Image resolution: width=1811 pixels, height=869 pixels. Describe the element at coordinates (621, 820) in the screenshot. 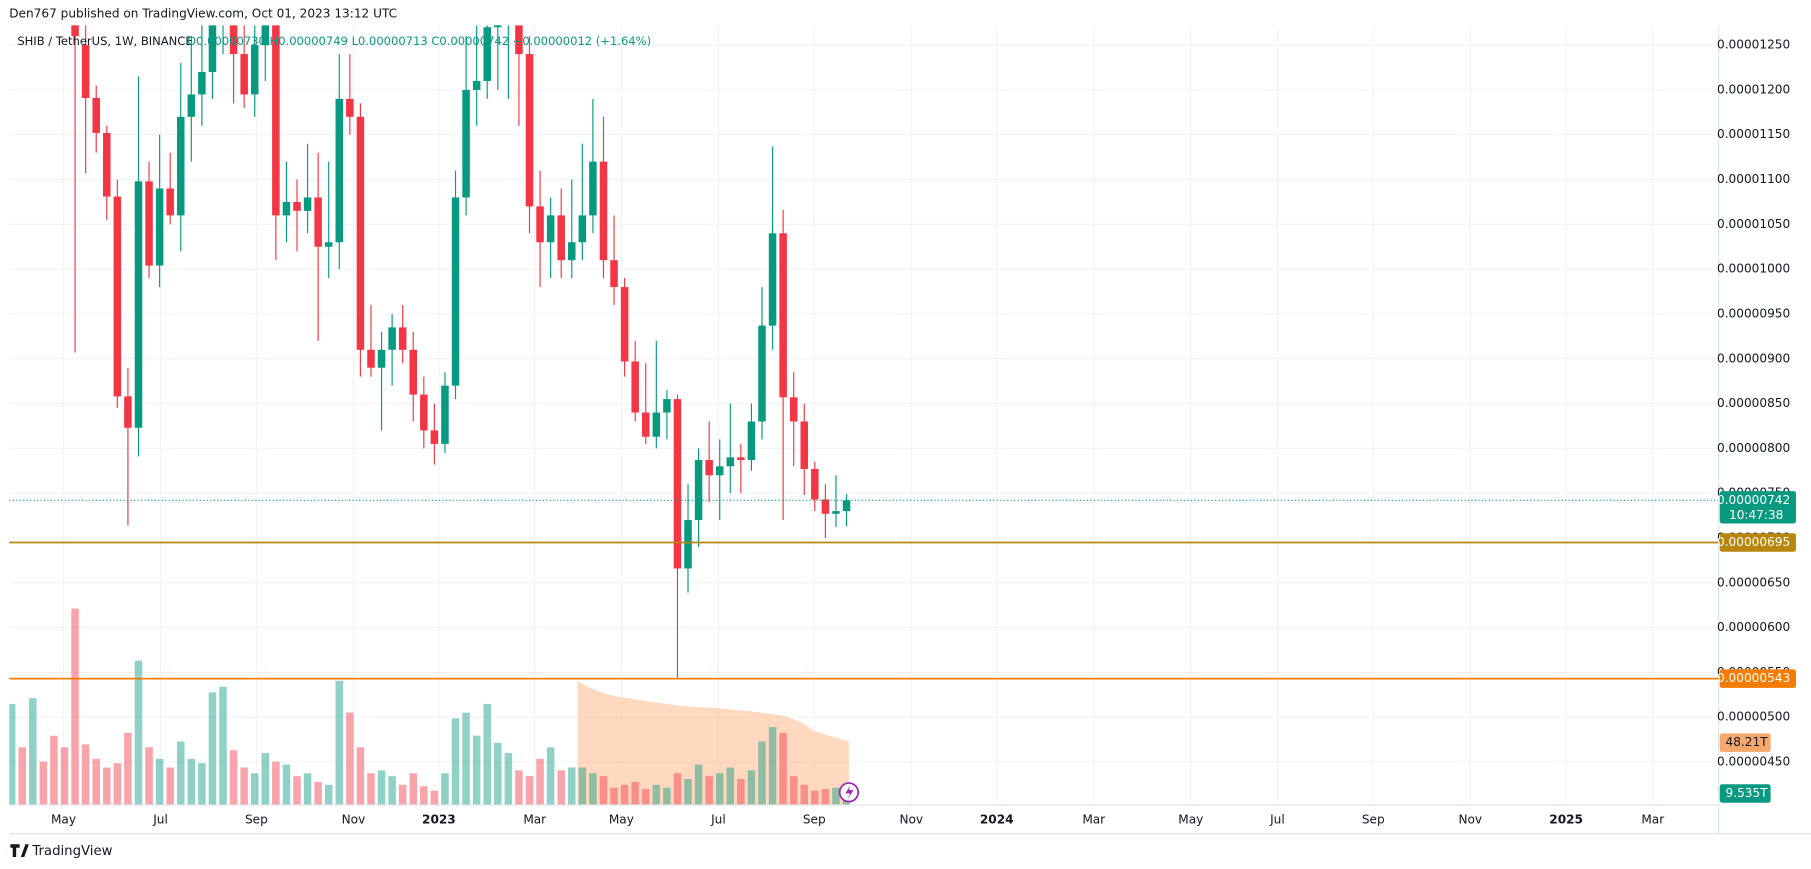

I see `x-tick-label: May` at that location.